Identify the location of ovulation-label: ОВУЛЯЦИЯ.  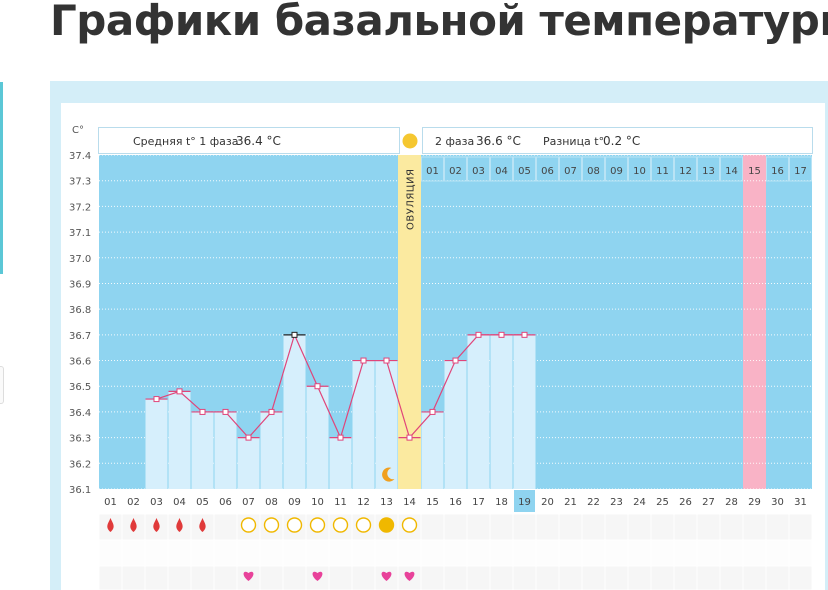
(411, 200).